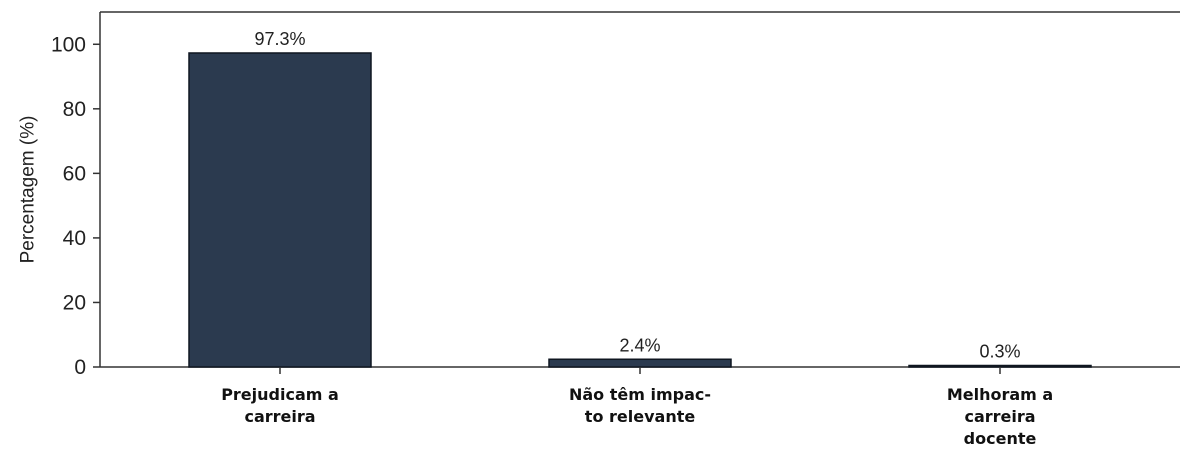  Describe the element at coordinates (68, 44) in the screenshot. I see `y-tick-label: 100` at that location.